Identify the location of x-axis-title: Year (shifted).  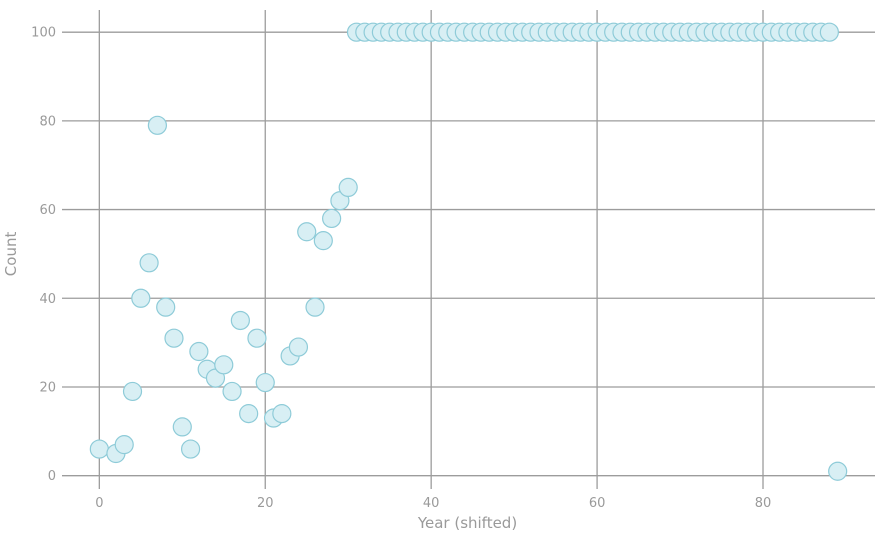
(467, 523).